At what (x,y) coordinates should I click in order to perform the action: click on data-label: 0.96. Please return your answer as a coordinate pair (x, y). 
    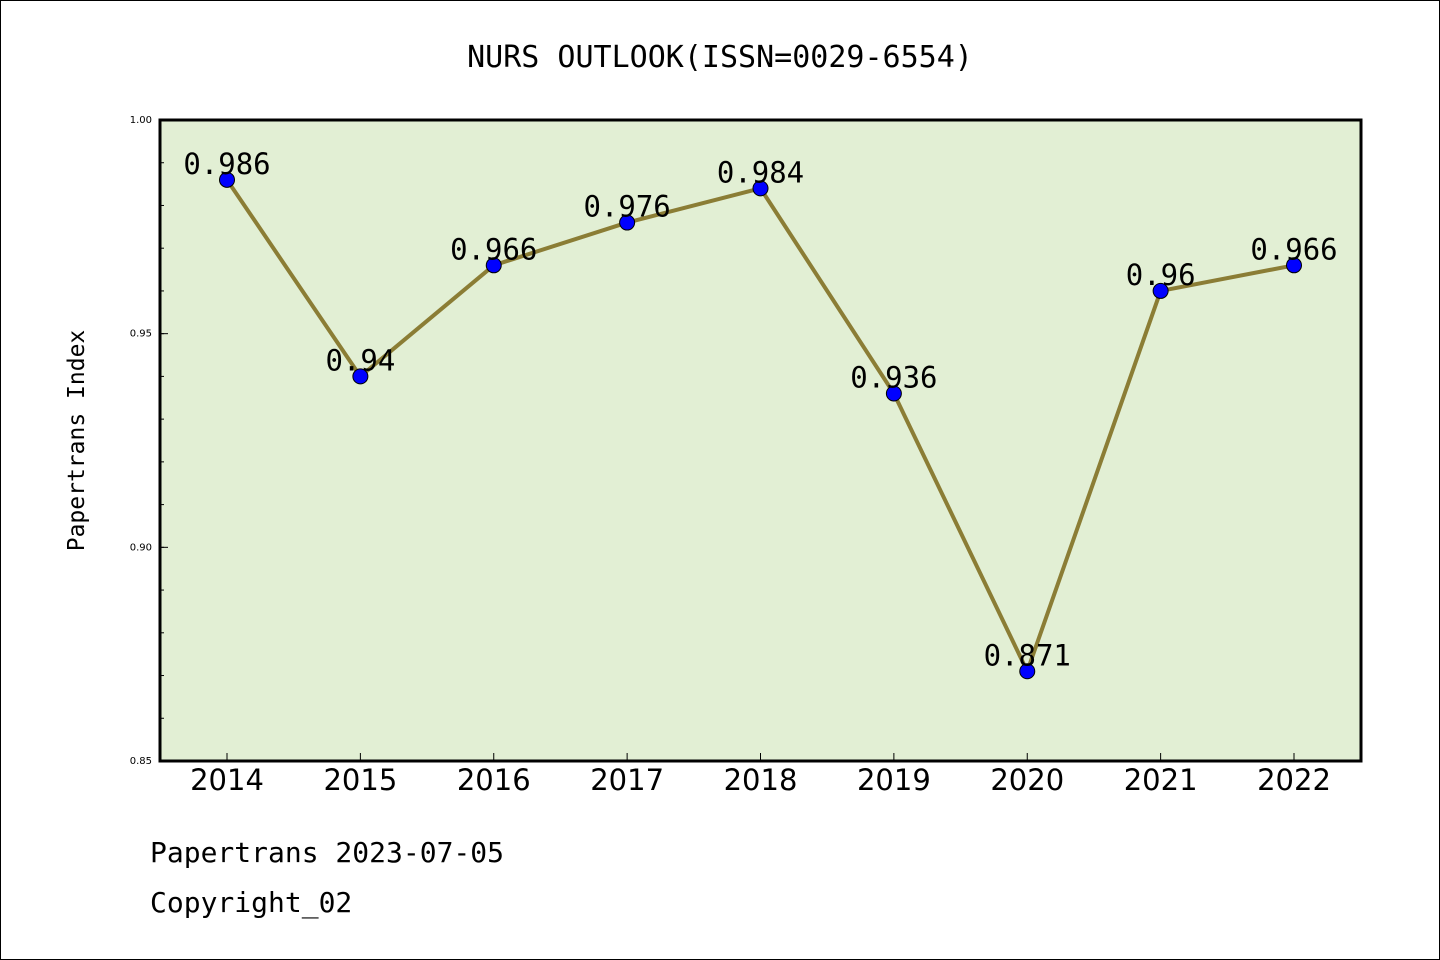
    Looking at the image, I should click on (1161, 275).